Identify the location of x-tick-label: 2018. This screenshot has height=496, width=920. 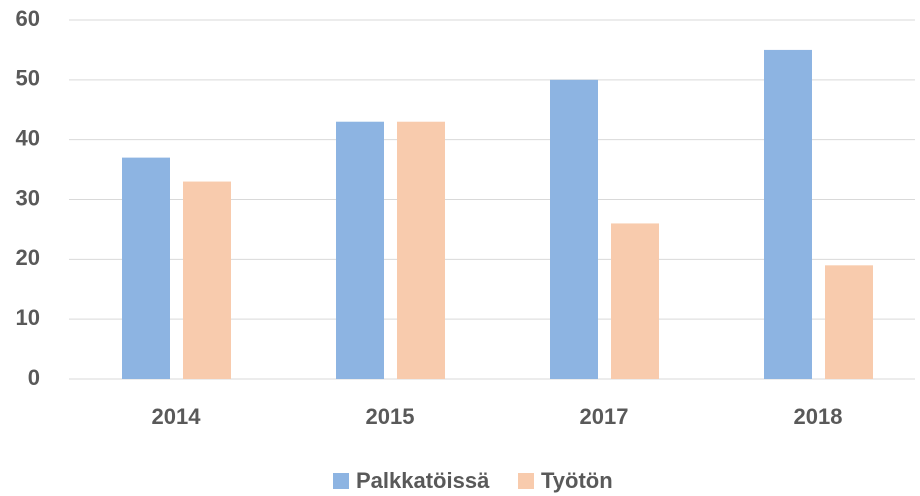
(818, 416).